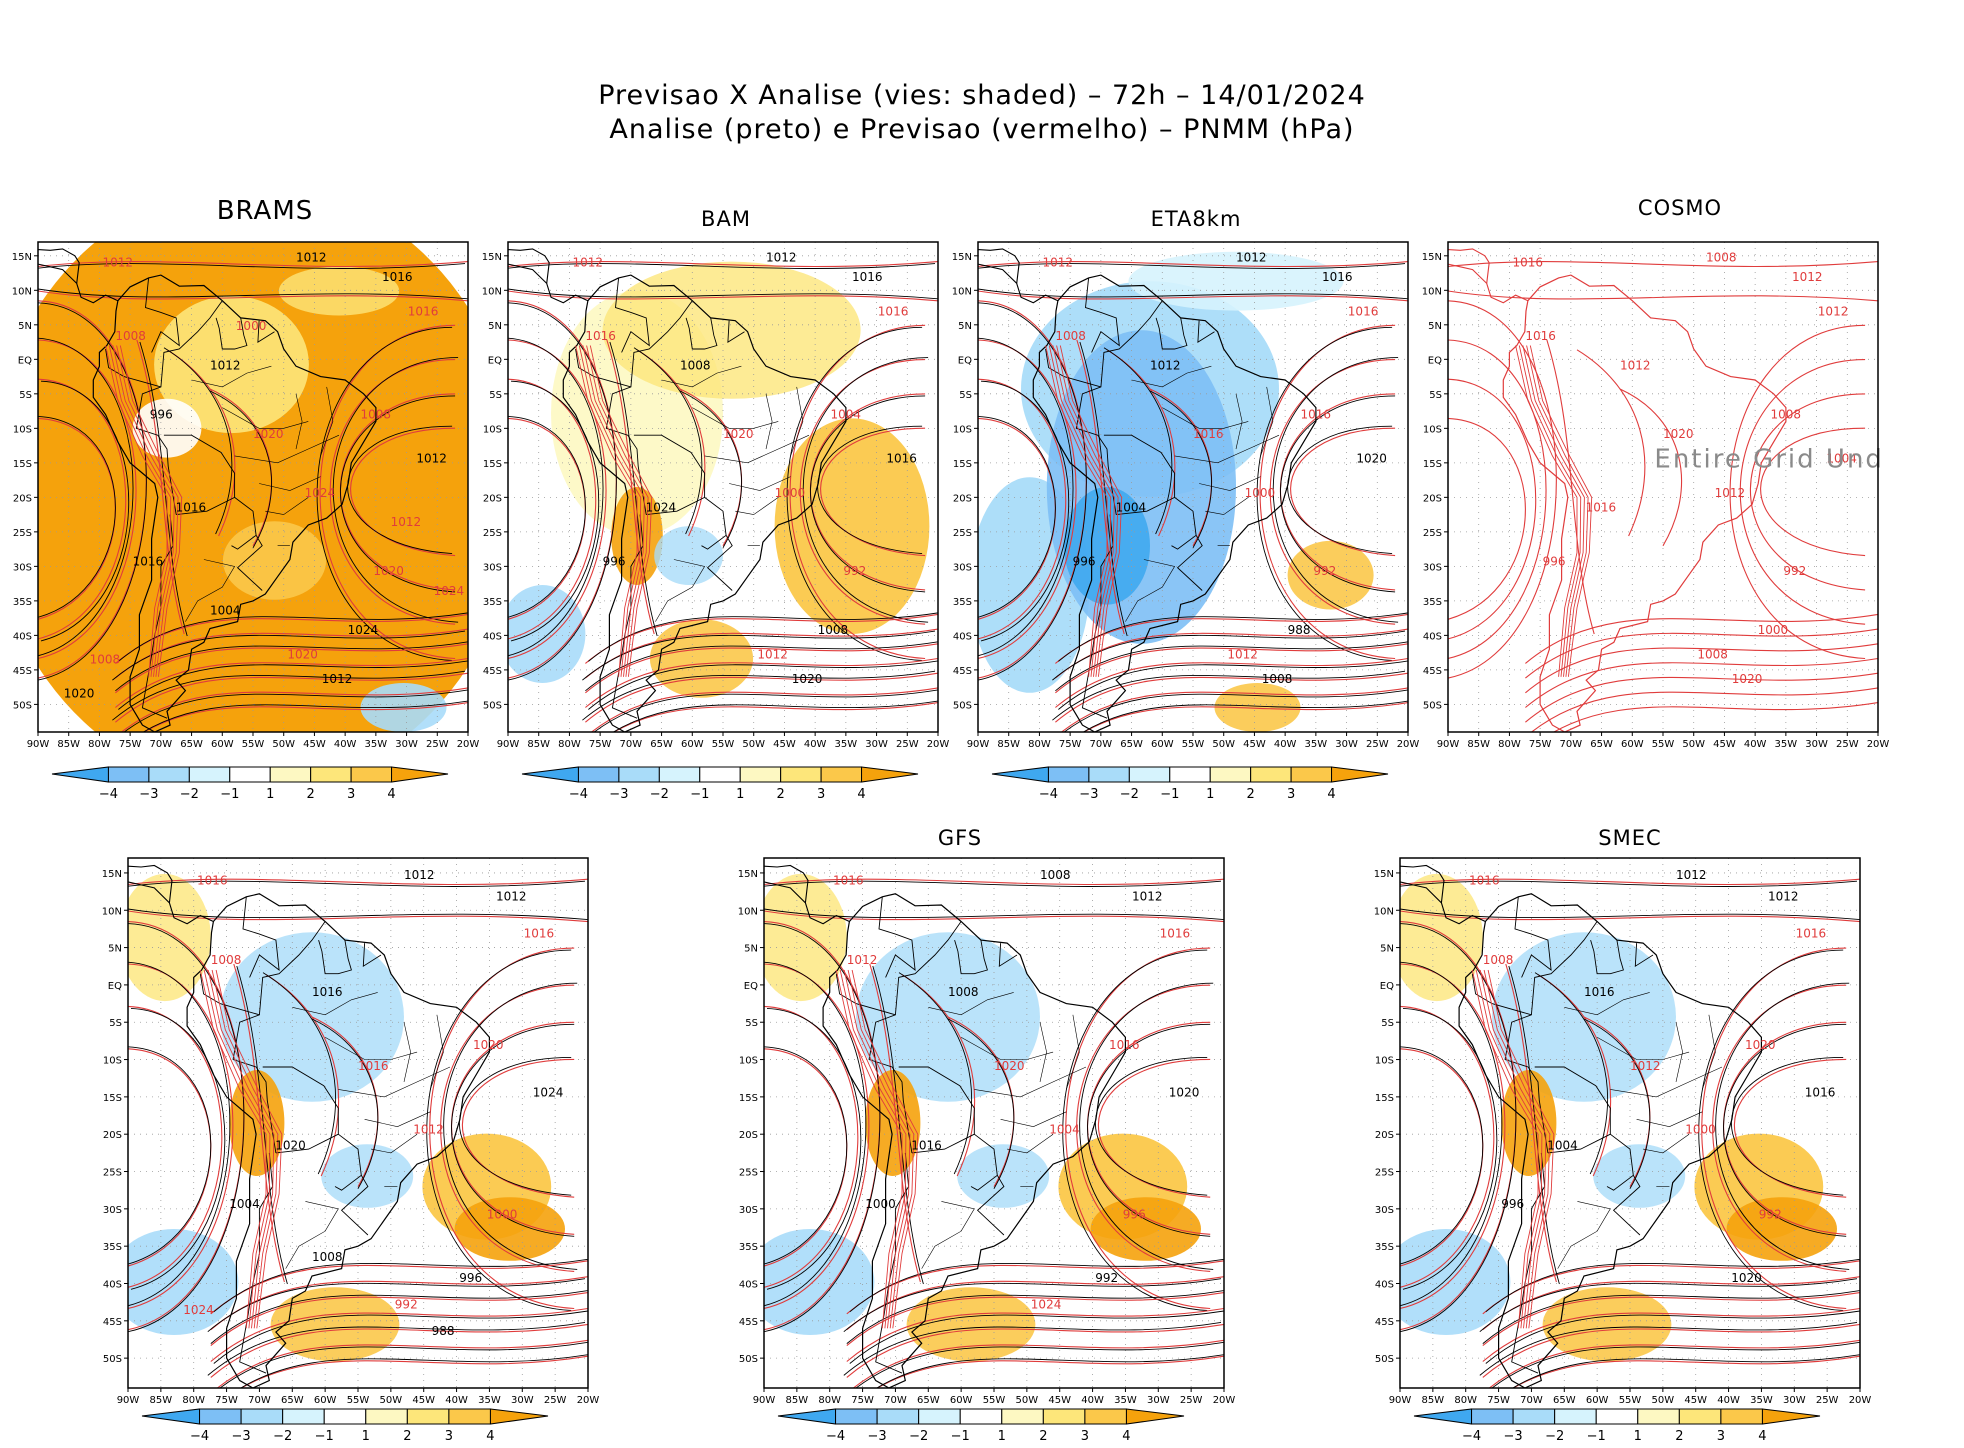  I want to click on latitude-tick-label: 15N, so click(112, 874).